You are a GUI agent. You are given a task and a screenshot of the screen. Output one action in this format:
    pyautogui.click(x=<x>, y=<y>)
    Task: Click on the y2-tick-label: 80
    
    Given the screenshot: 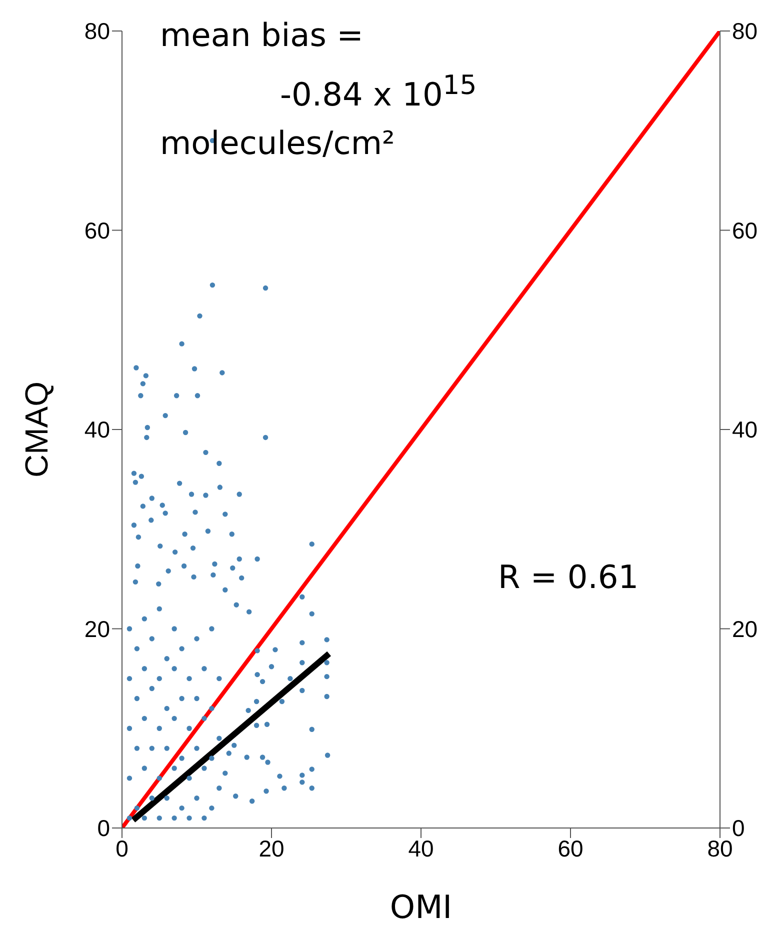 What is the action you would take?
    pyautogui.click(x=745, y=31)
    